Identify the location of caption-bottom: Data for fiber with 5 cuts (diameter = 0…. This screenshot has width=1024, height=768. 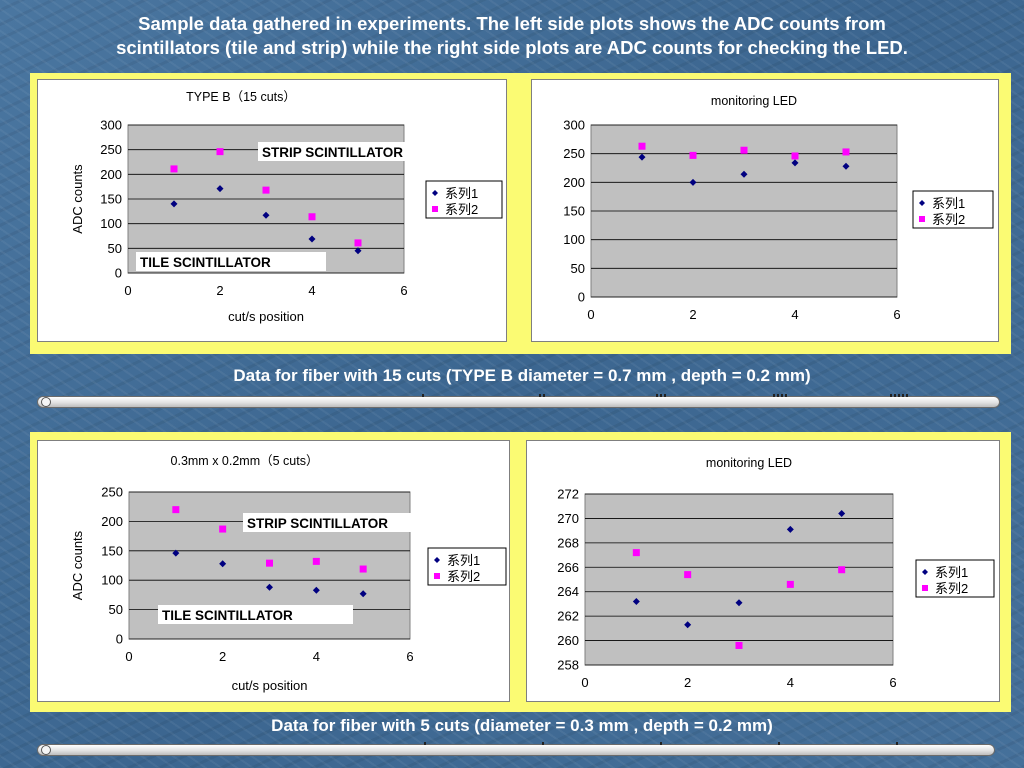
(522, 725).